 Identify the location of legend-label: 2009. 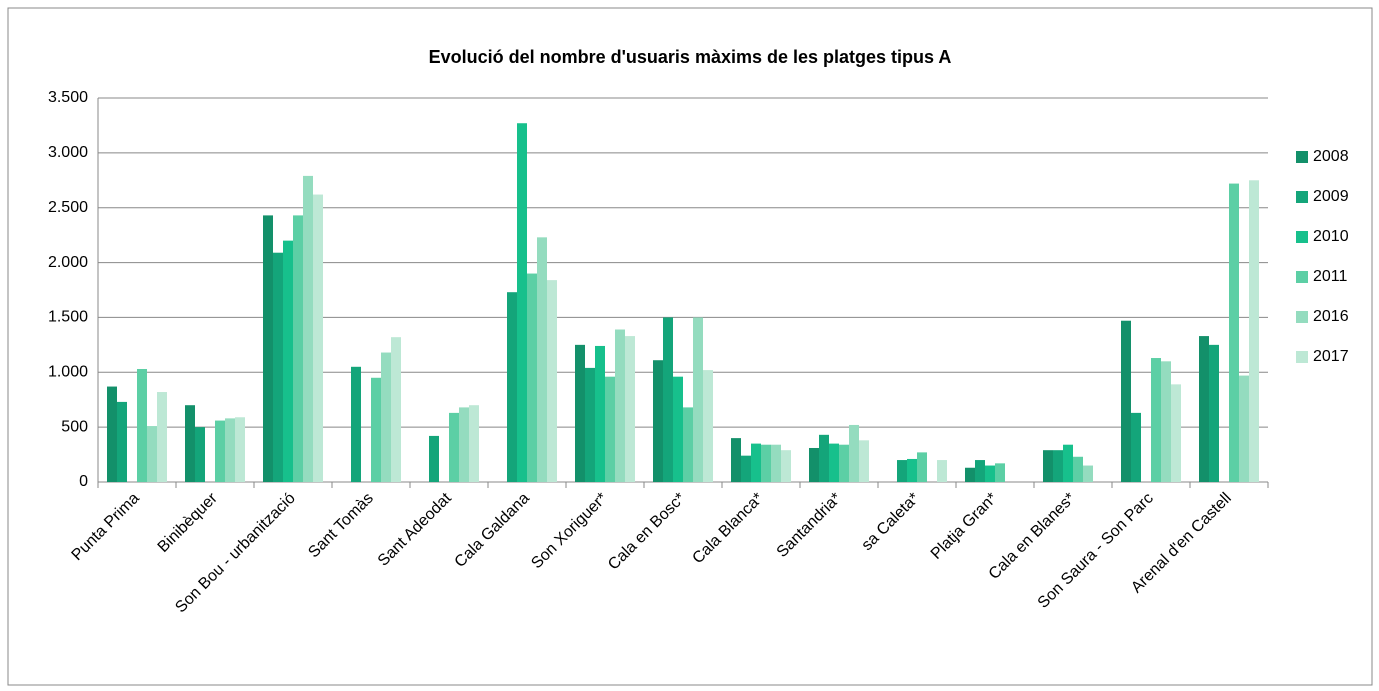
(1331, 196).